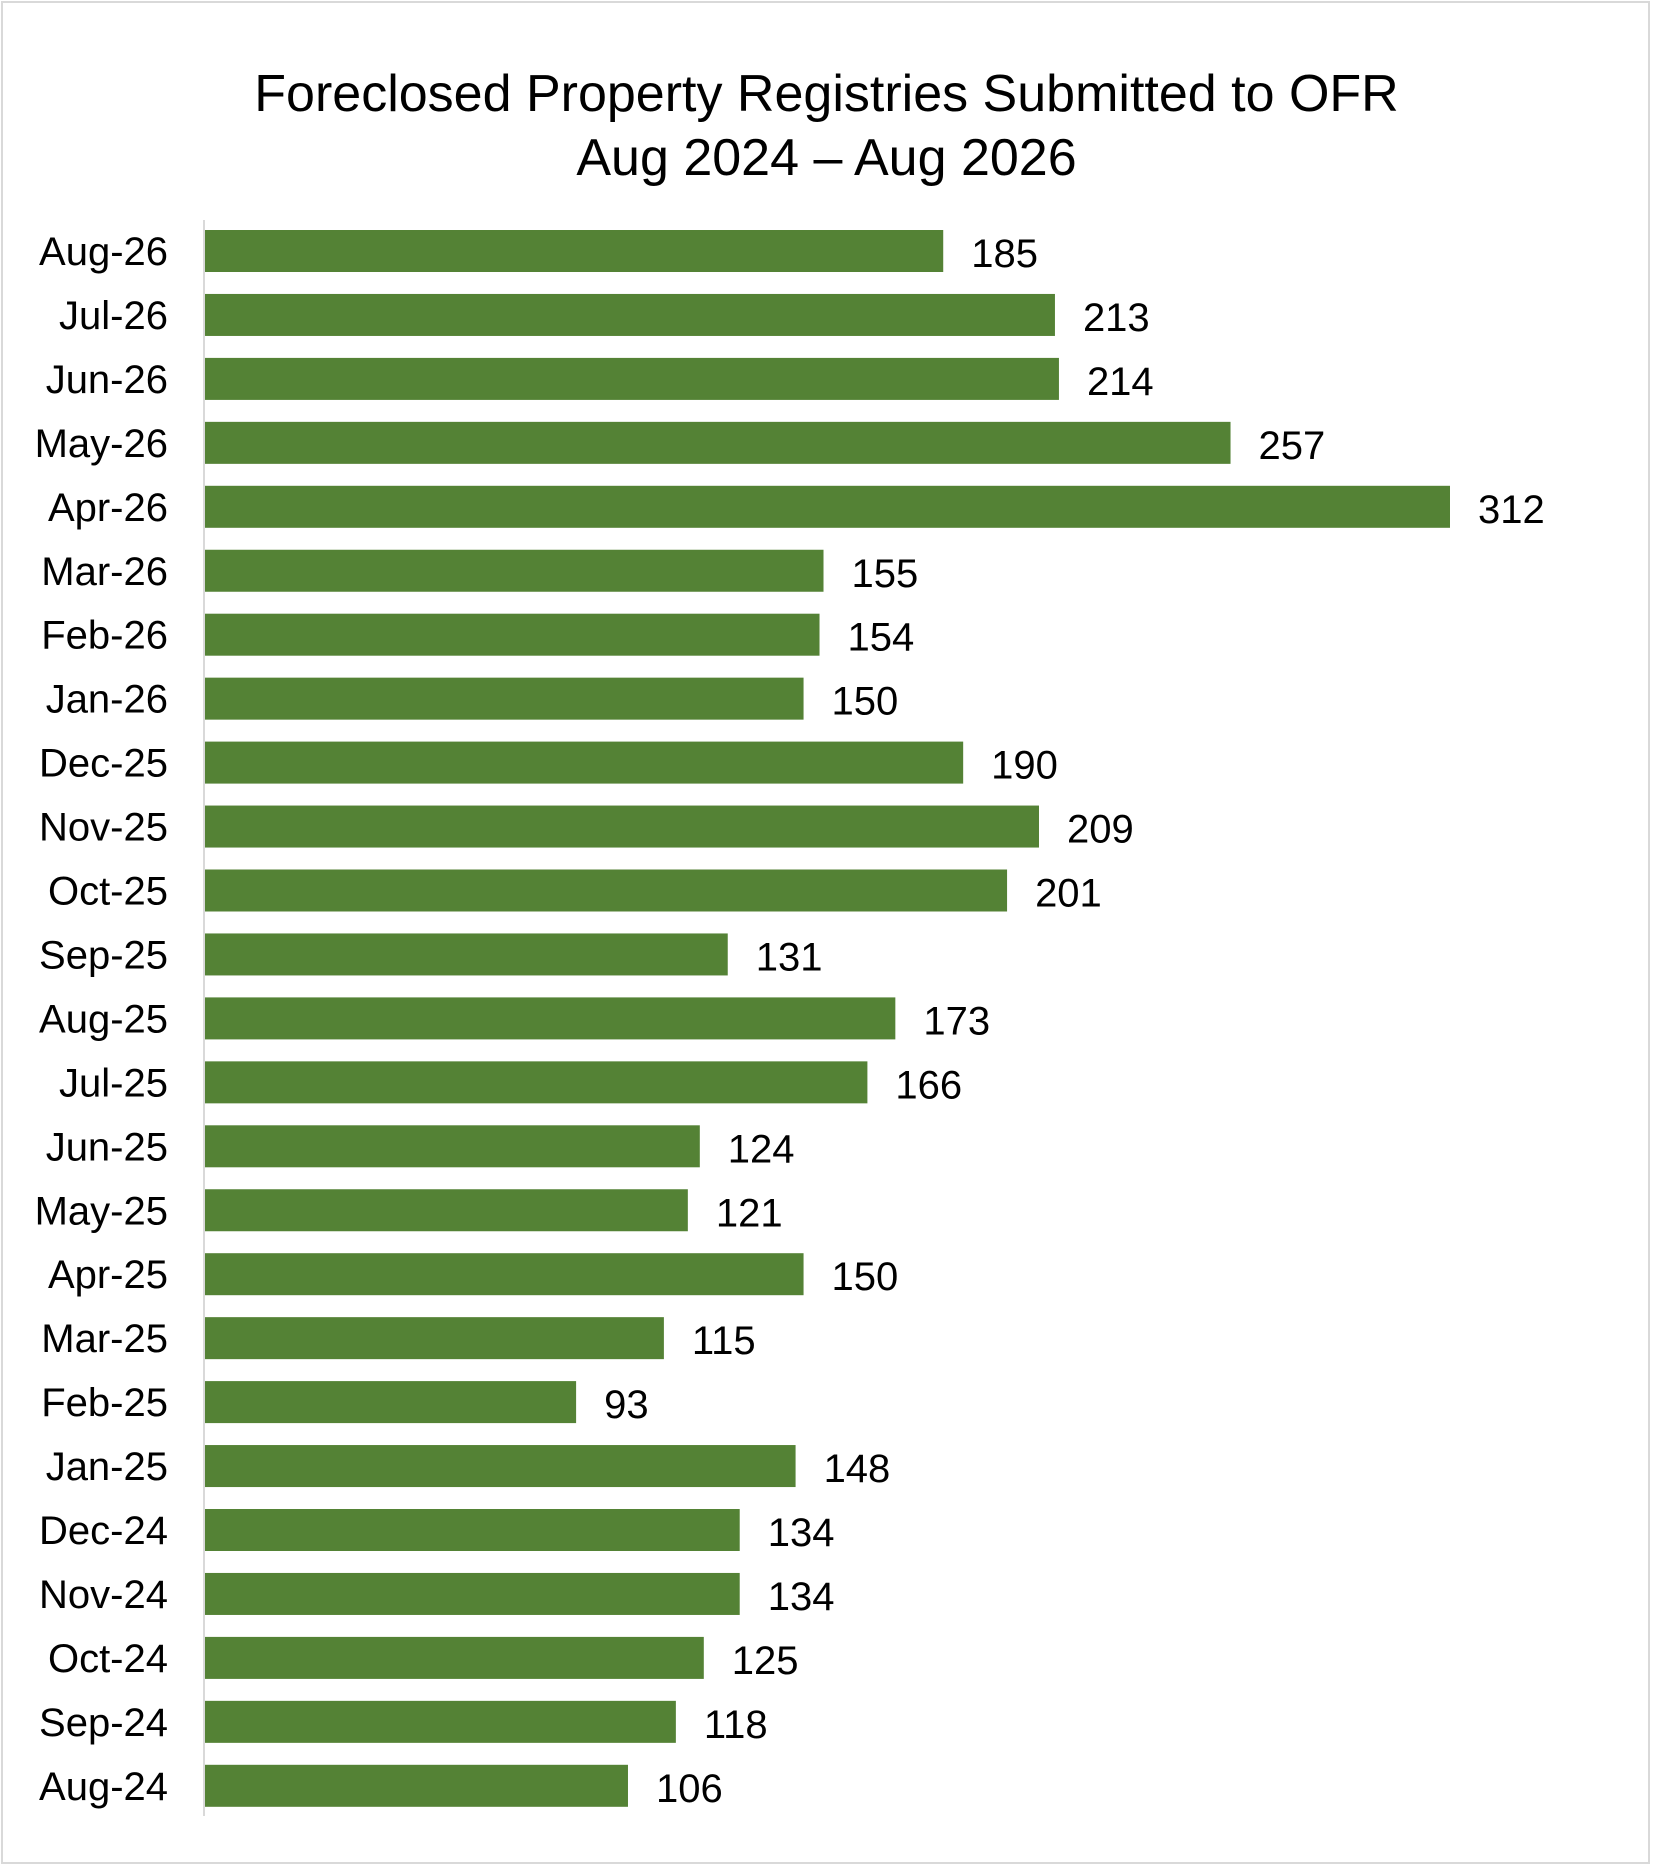 The image size is (1653, 1867). What do you see at coordinates (1120, 382) in the screenshot?
I see `data-label: 214` at bounding box center [1120, 382].